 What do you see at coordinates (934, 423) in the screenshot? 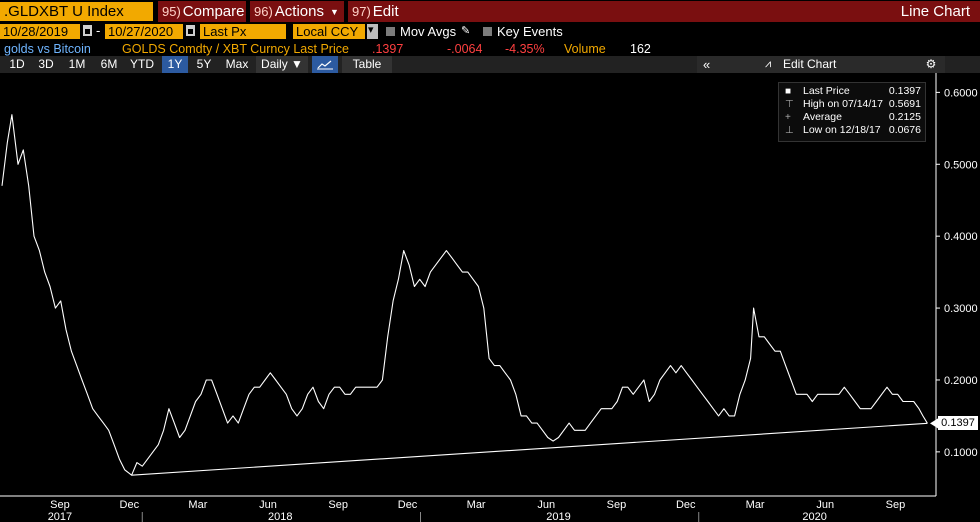
I see `last-value-pointer` at bounding box center [934, 423].